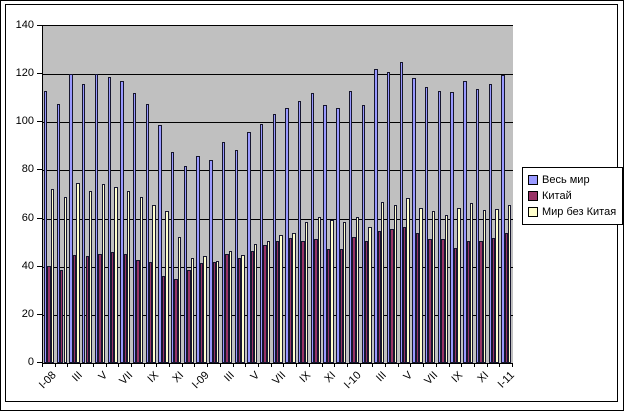  I want to click on bar-мир-без-китая-23, so click(344, 292).